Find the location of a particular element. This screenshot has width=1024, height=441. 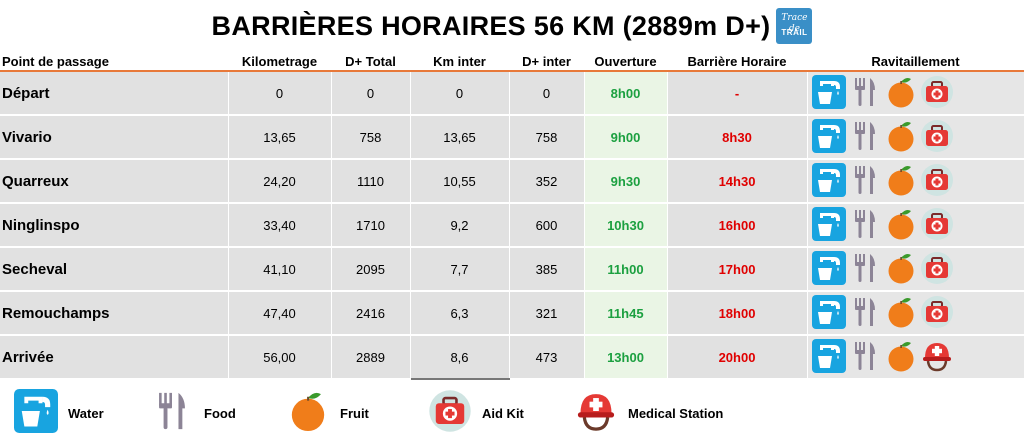

table-row: Arrivée 56,00 2889 8,6 473 13h00 20h00 is located at coordinates (512, 357).